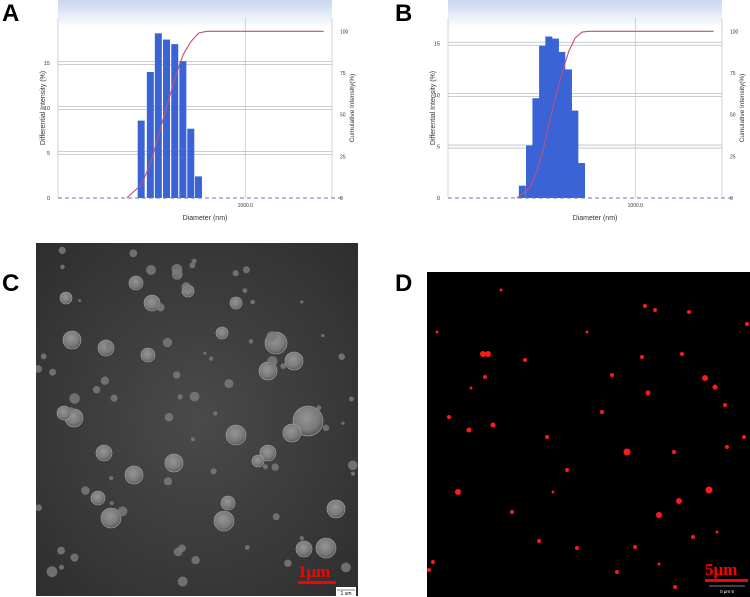 The width and height of the screenshot is (750, 597). Describe the element at coordinates (726, 580) in the screenshot. I see `scale-bar-d` at that location.